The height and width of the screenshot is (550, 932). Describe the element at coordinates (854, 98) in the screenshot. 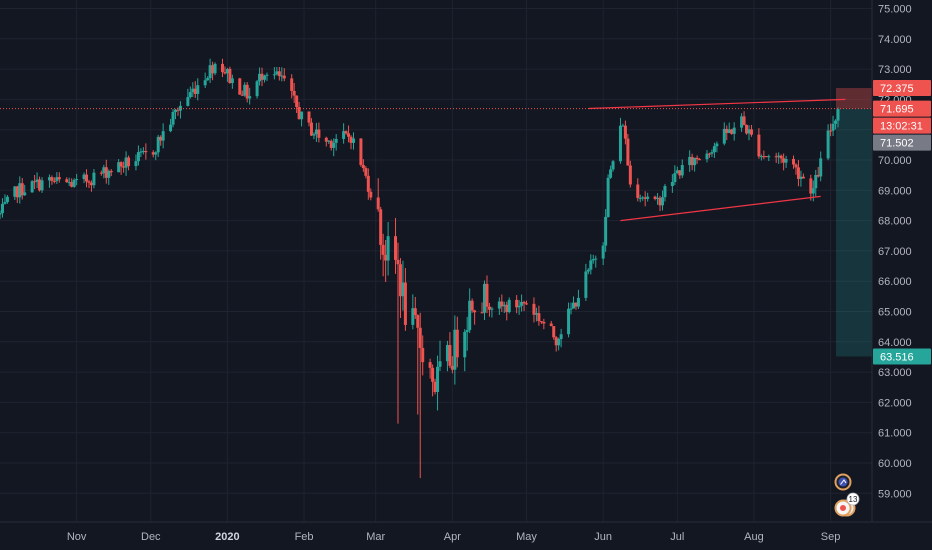

I see `position-stop-zone` at that location.